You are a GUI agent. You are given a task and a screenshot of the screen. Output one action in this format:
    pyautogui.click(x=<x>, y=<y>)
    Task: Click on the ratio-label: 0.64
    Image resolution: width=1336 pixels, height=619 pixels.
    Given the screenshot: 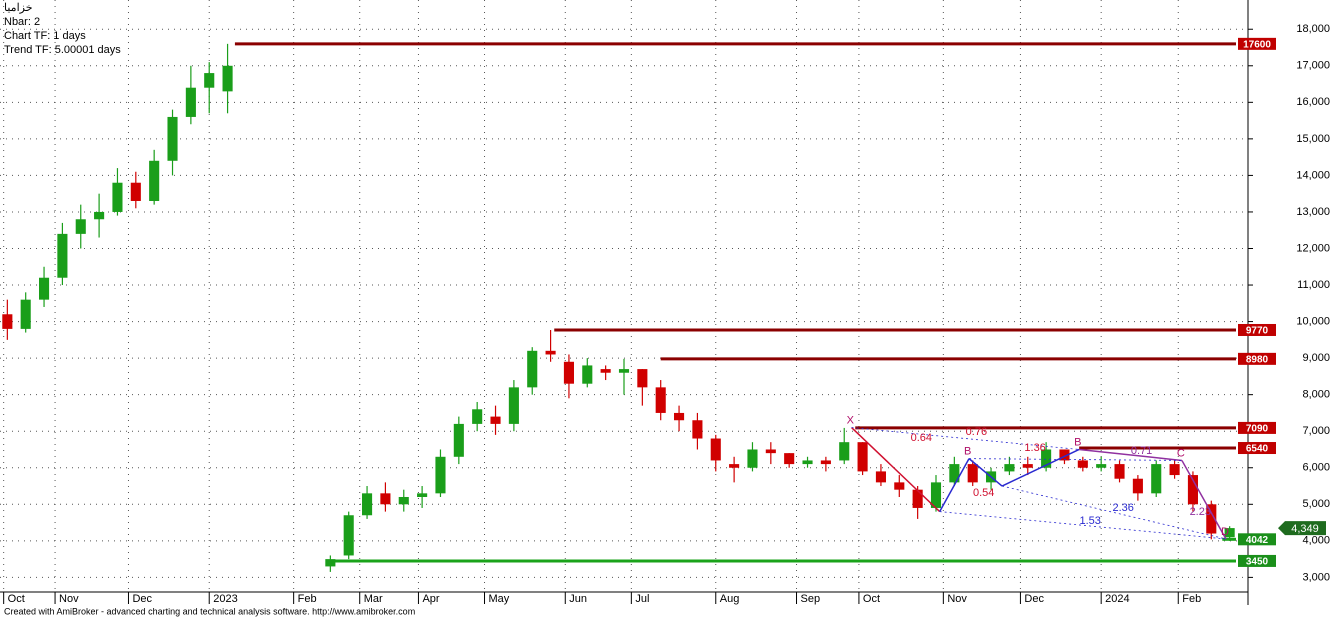 What is the action you would take?
    pyautogui.click(x=921, y=438)
    